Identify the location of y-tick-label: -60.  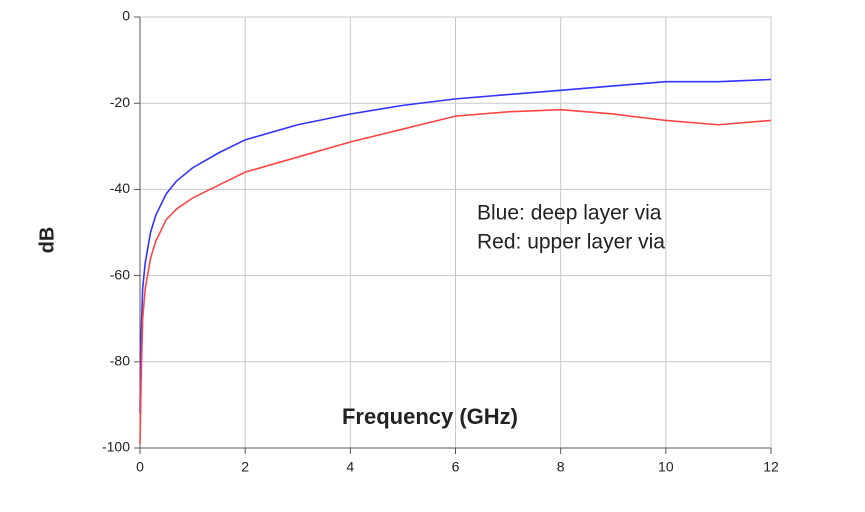
(120, 274).